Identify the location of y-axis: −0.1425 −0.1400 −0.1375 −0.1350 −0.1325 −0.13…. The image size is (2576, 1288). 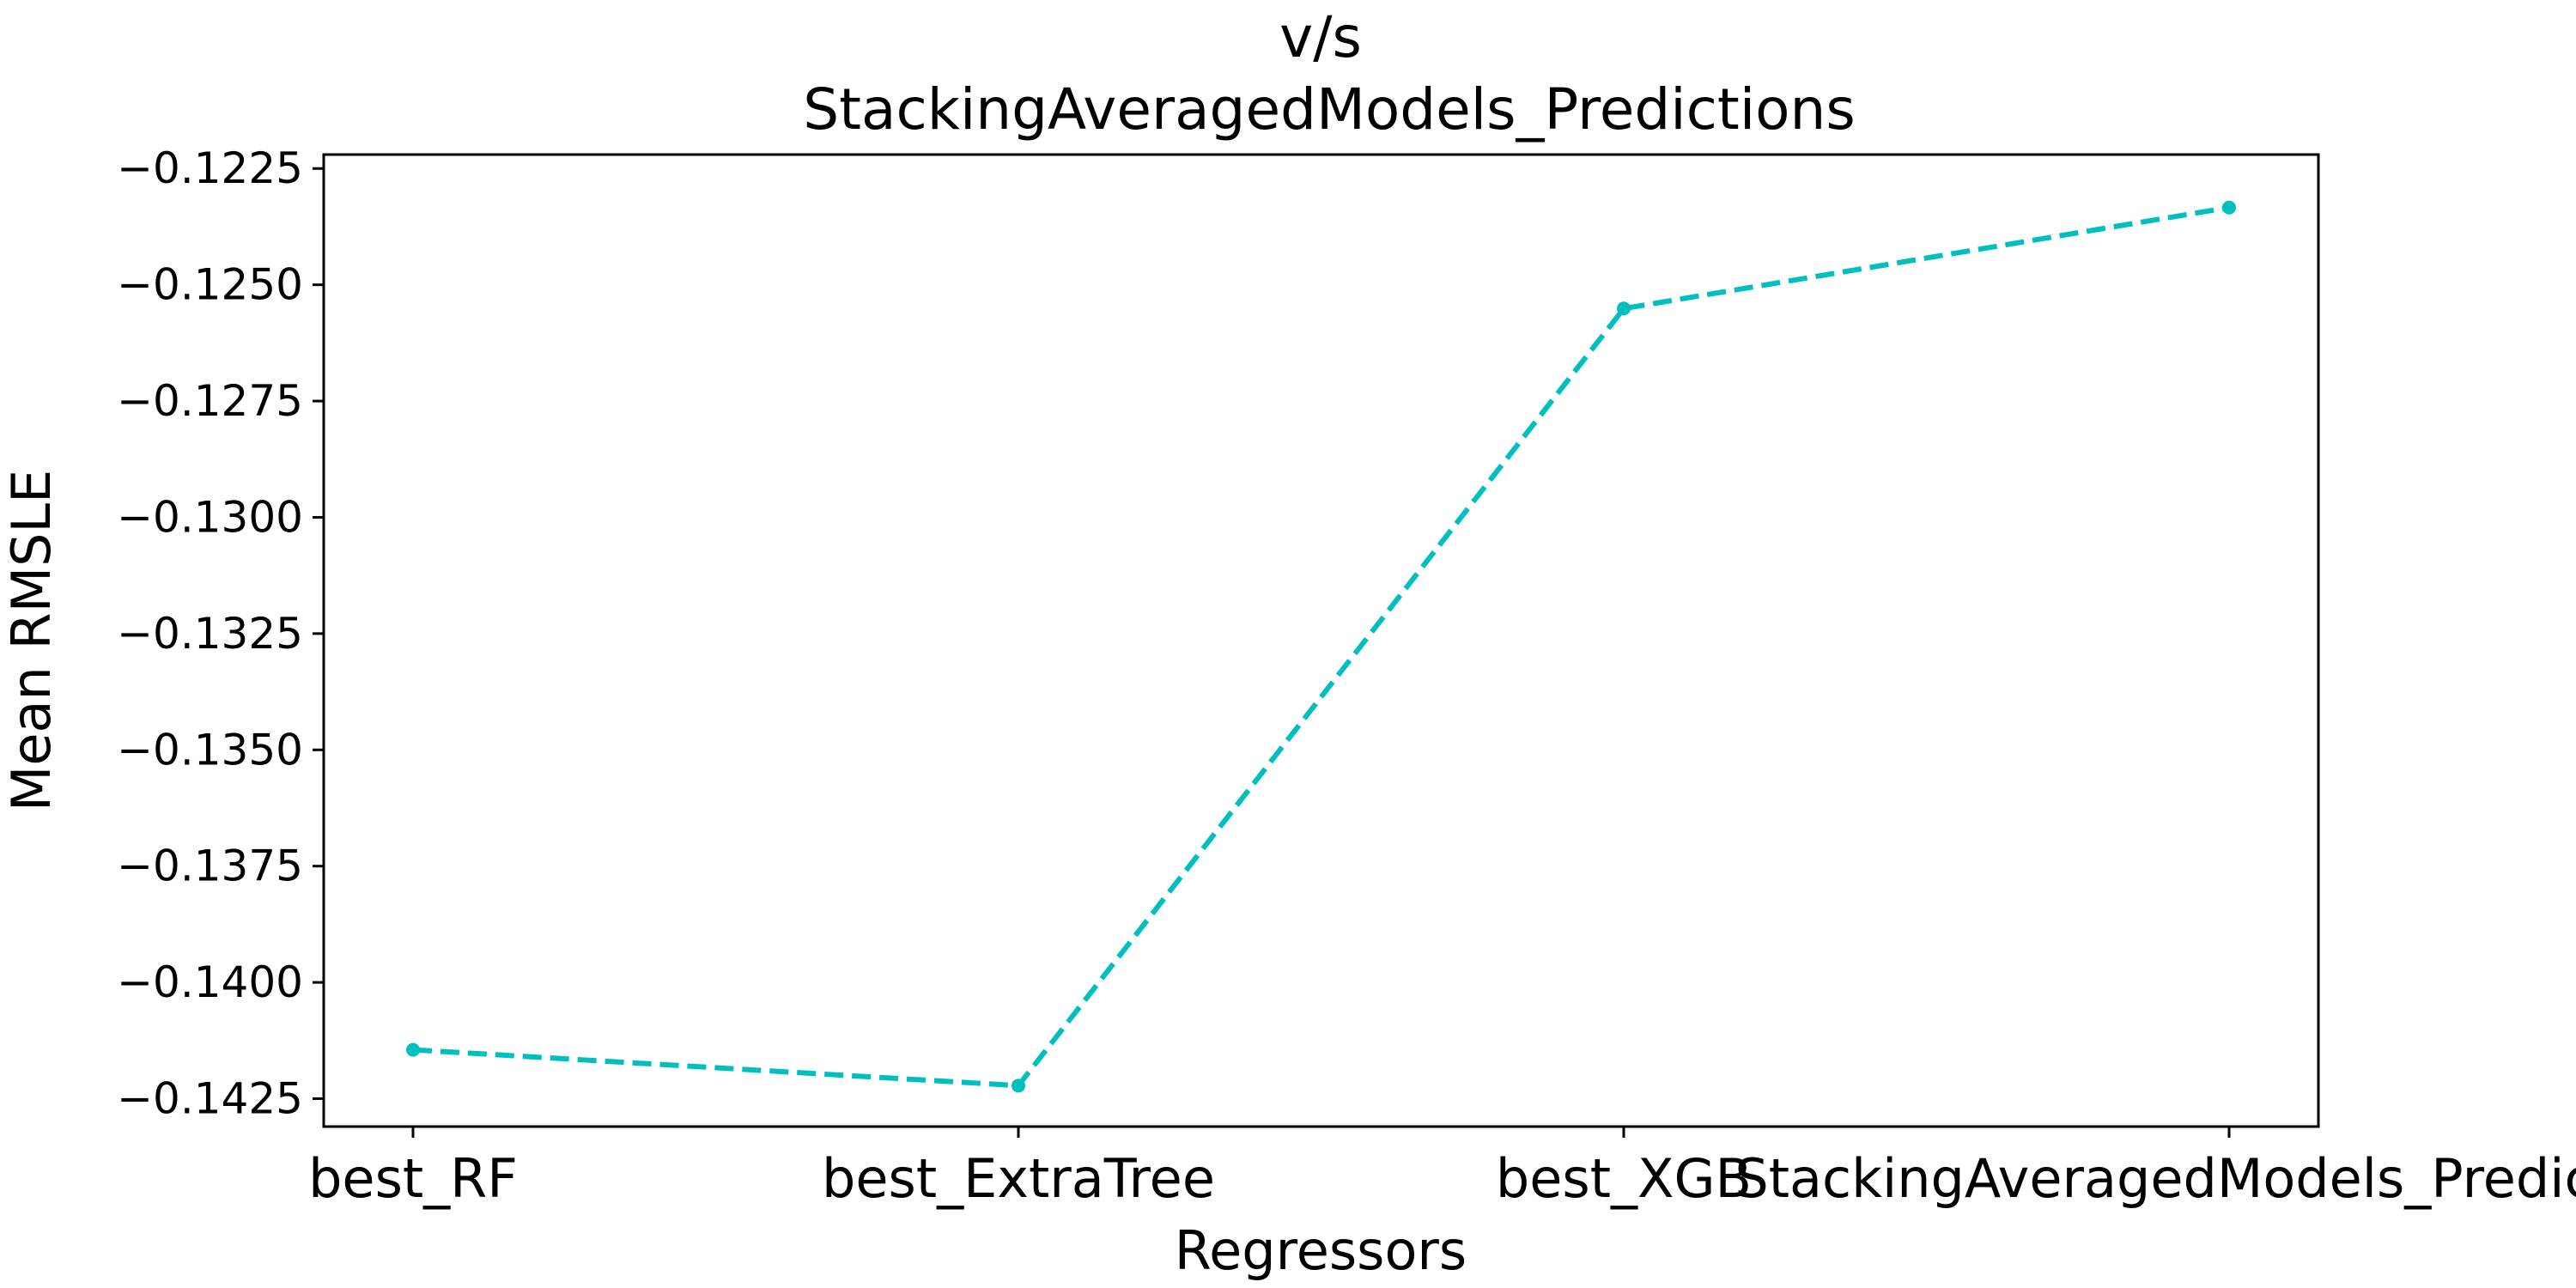
(220, 633).